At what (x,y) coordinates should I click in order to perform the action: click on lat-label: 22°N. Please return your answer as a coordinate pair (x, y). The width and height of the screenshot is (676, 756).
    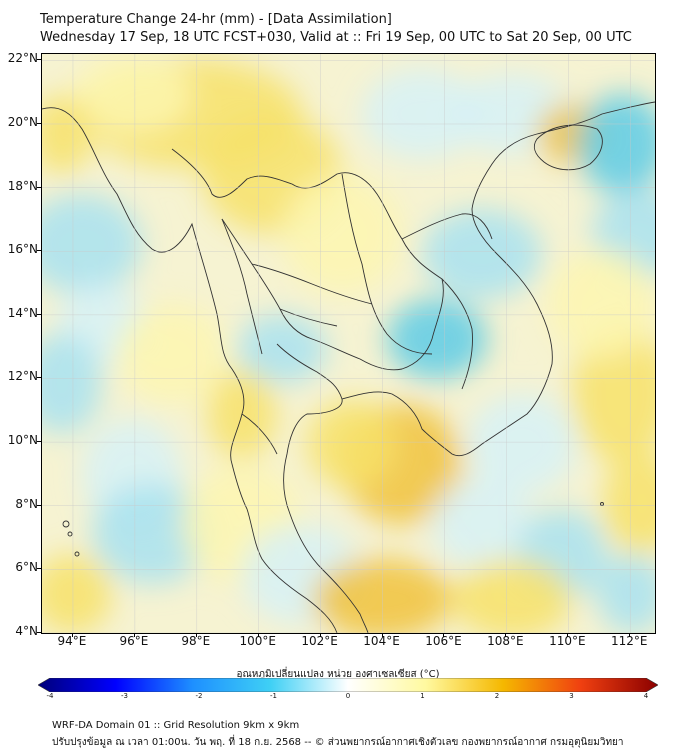
    Looking at the image, I should click on (22, 58).